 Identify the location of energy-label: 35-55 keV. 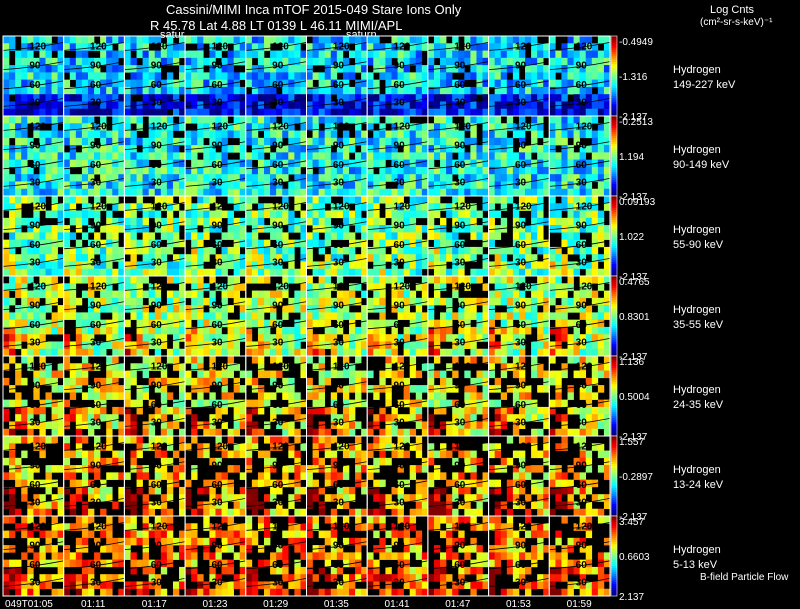
(698, 325).